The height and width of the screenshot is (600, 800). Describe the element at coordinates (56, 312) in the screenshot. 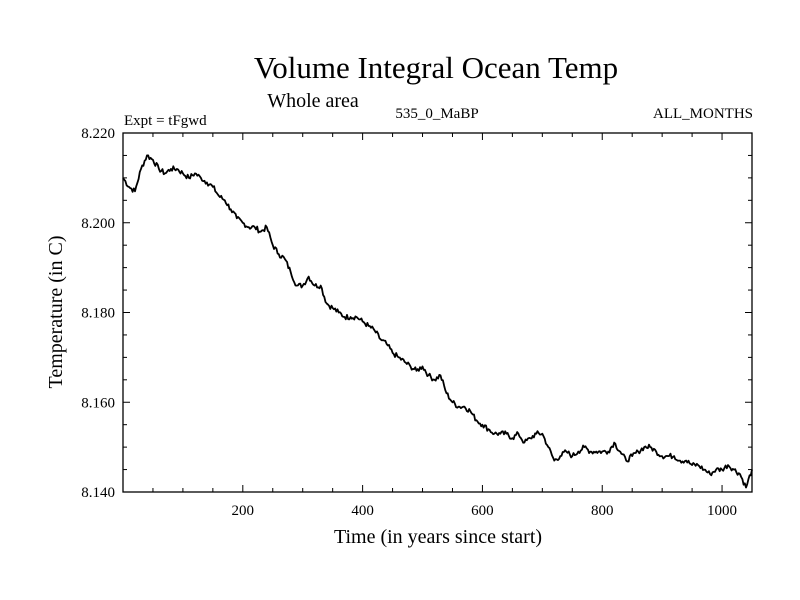

I see `y-axis-label: Temperature (in C)` at that location.